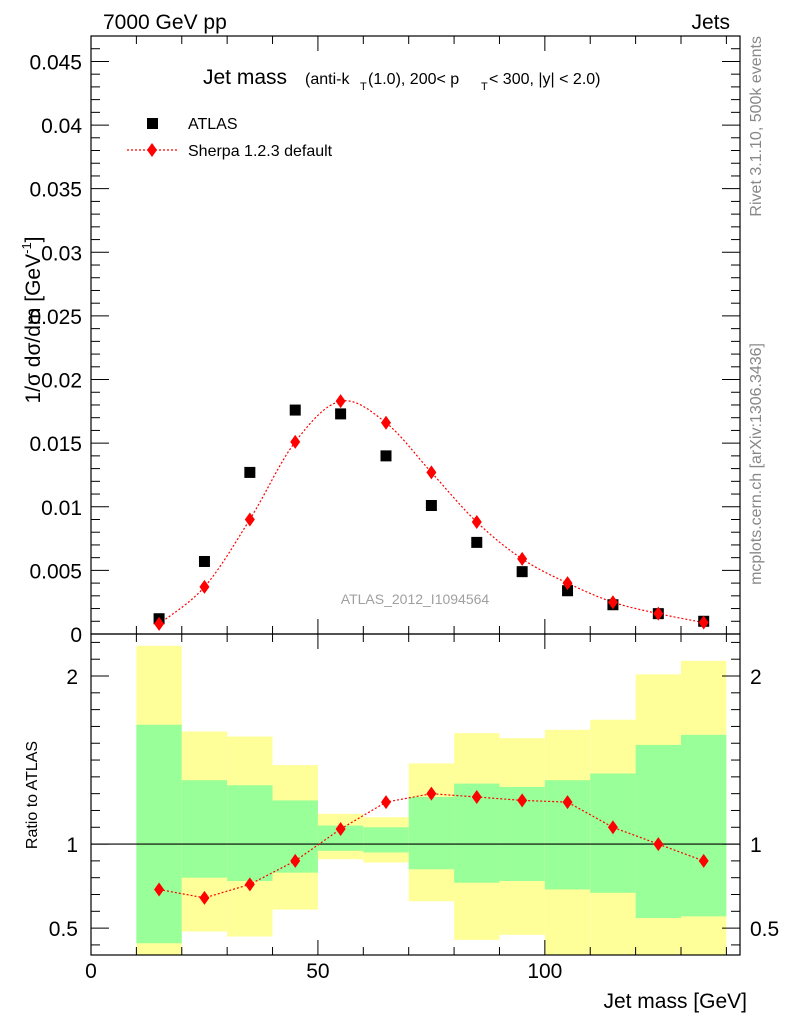 This screenshot has width=786, height=1024. Describe the element at coordinates (91, 971) in the screenshot. I see `x-tick-label: 0` at that location.